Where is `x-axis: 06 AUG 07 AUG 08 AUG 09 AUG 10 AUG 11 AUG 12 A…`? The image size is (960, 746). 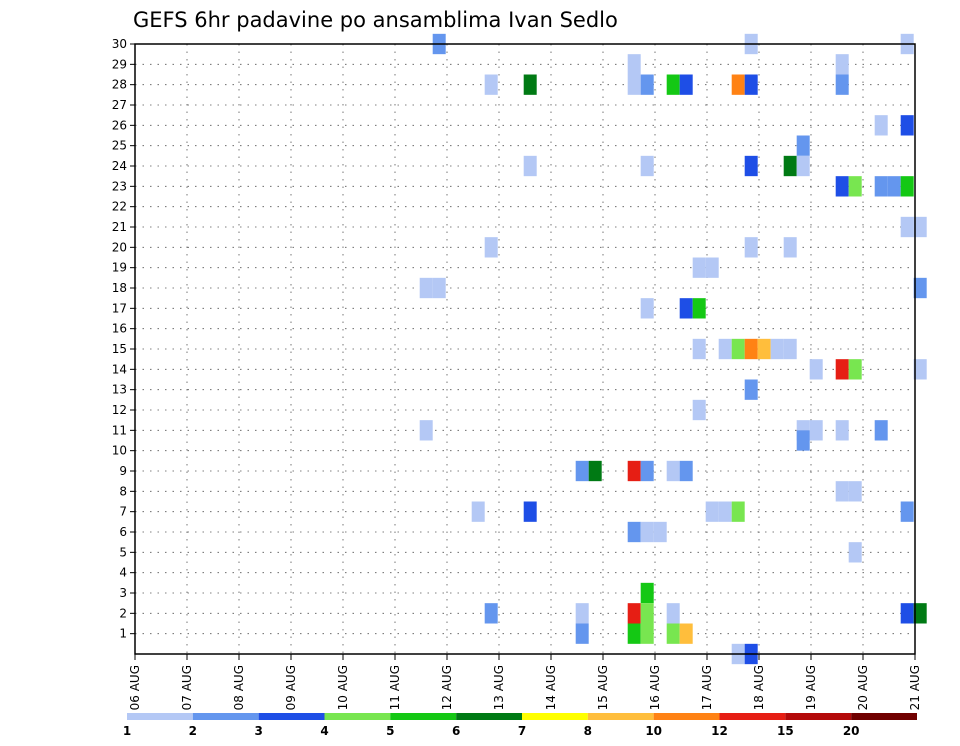
x-axis: 06 AUG 07 AUG 08 AUG 09 AUG 10 AUG 11 AUG 12 A… is located at coordinates (525, 682).